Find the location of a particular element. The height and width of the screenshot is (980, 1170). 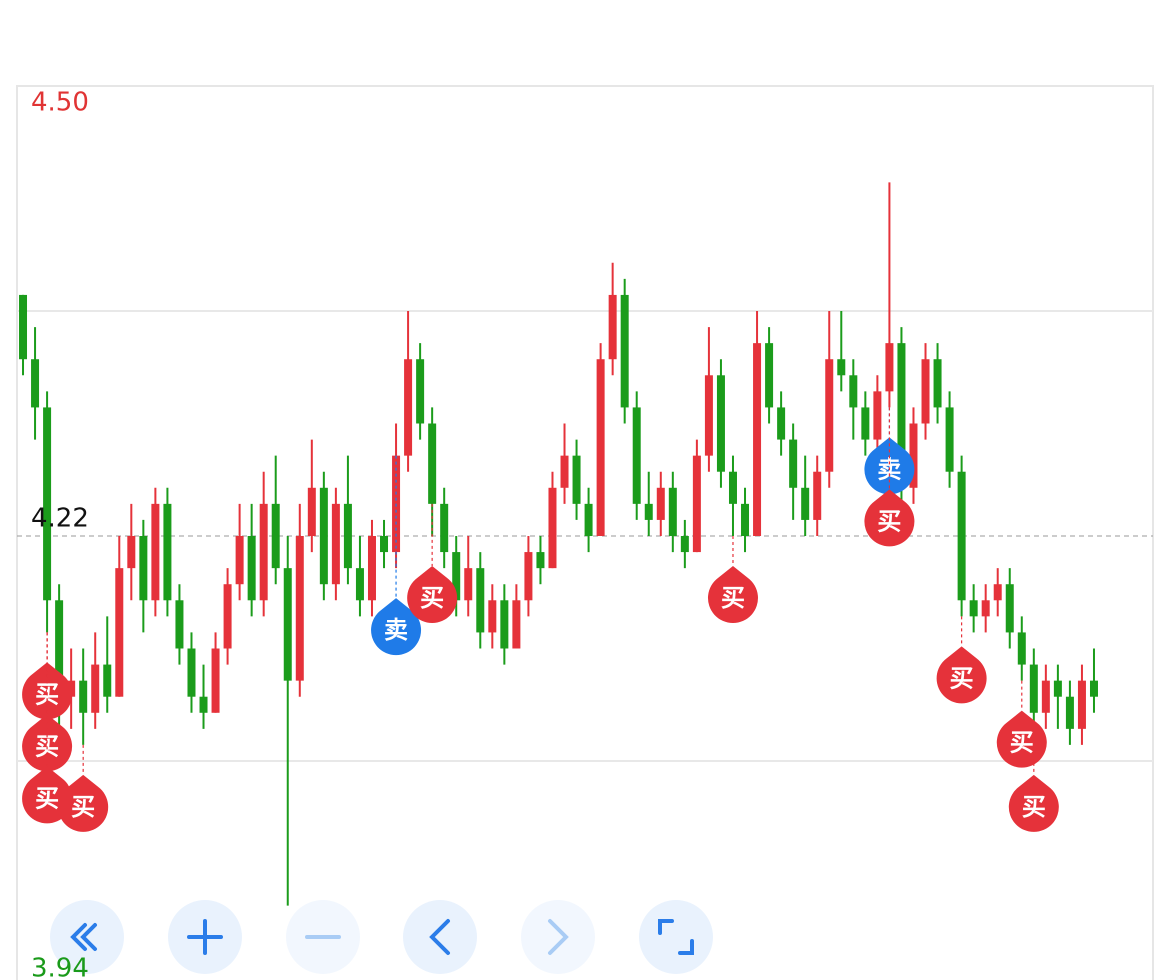

y-tick-label: 4.50 is located at coordinates (60, 103).